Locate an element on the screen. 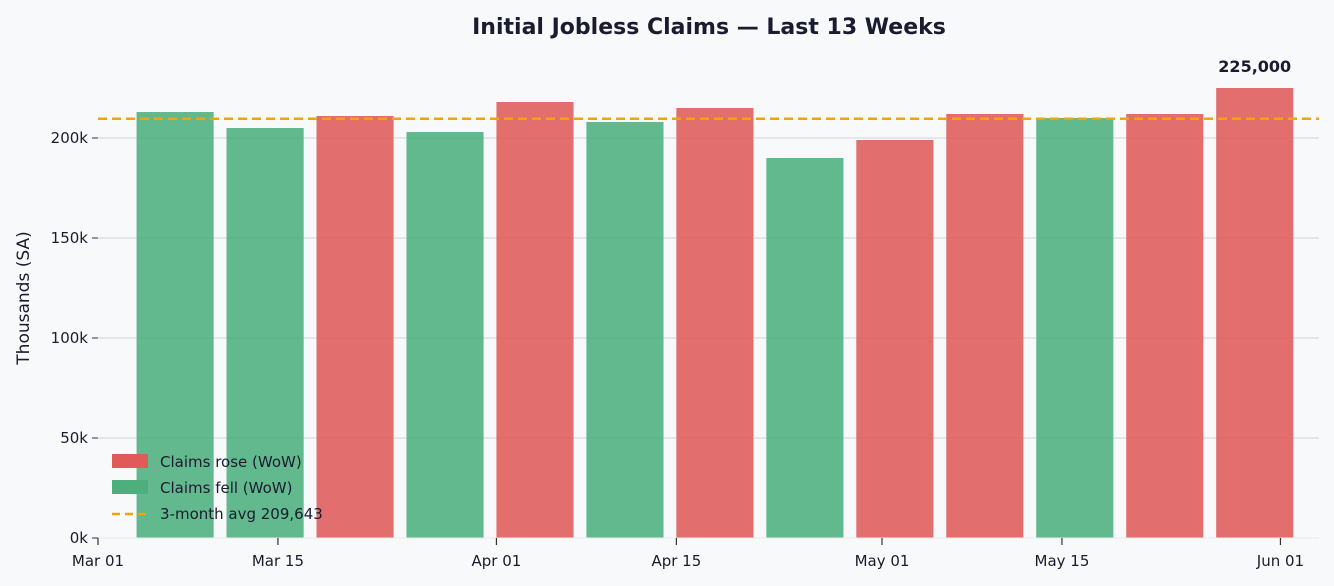 The height and width of the screenshot is (586, 1334). annotations: 225,000 is located at coordinates (1254, 66).